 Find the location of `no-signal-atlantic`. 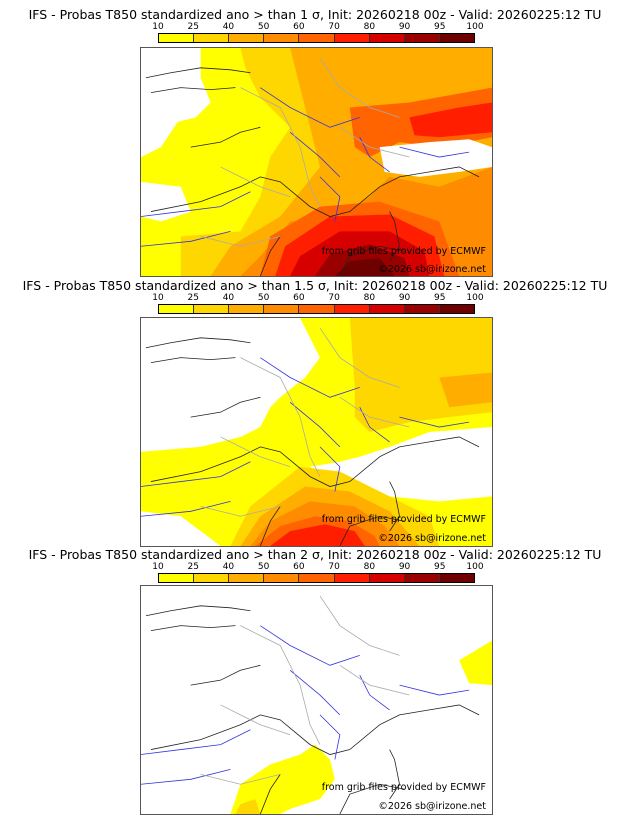

no-signal-atlantic is located at coordinates (171, 107).